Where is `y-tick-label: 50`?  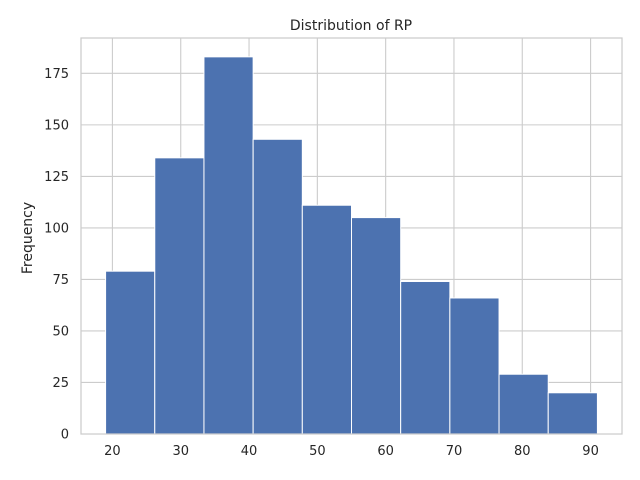 y-tick-label: 50 is located at coordinates (60, 331).